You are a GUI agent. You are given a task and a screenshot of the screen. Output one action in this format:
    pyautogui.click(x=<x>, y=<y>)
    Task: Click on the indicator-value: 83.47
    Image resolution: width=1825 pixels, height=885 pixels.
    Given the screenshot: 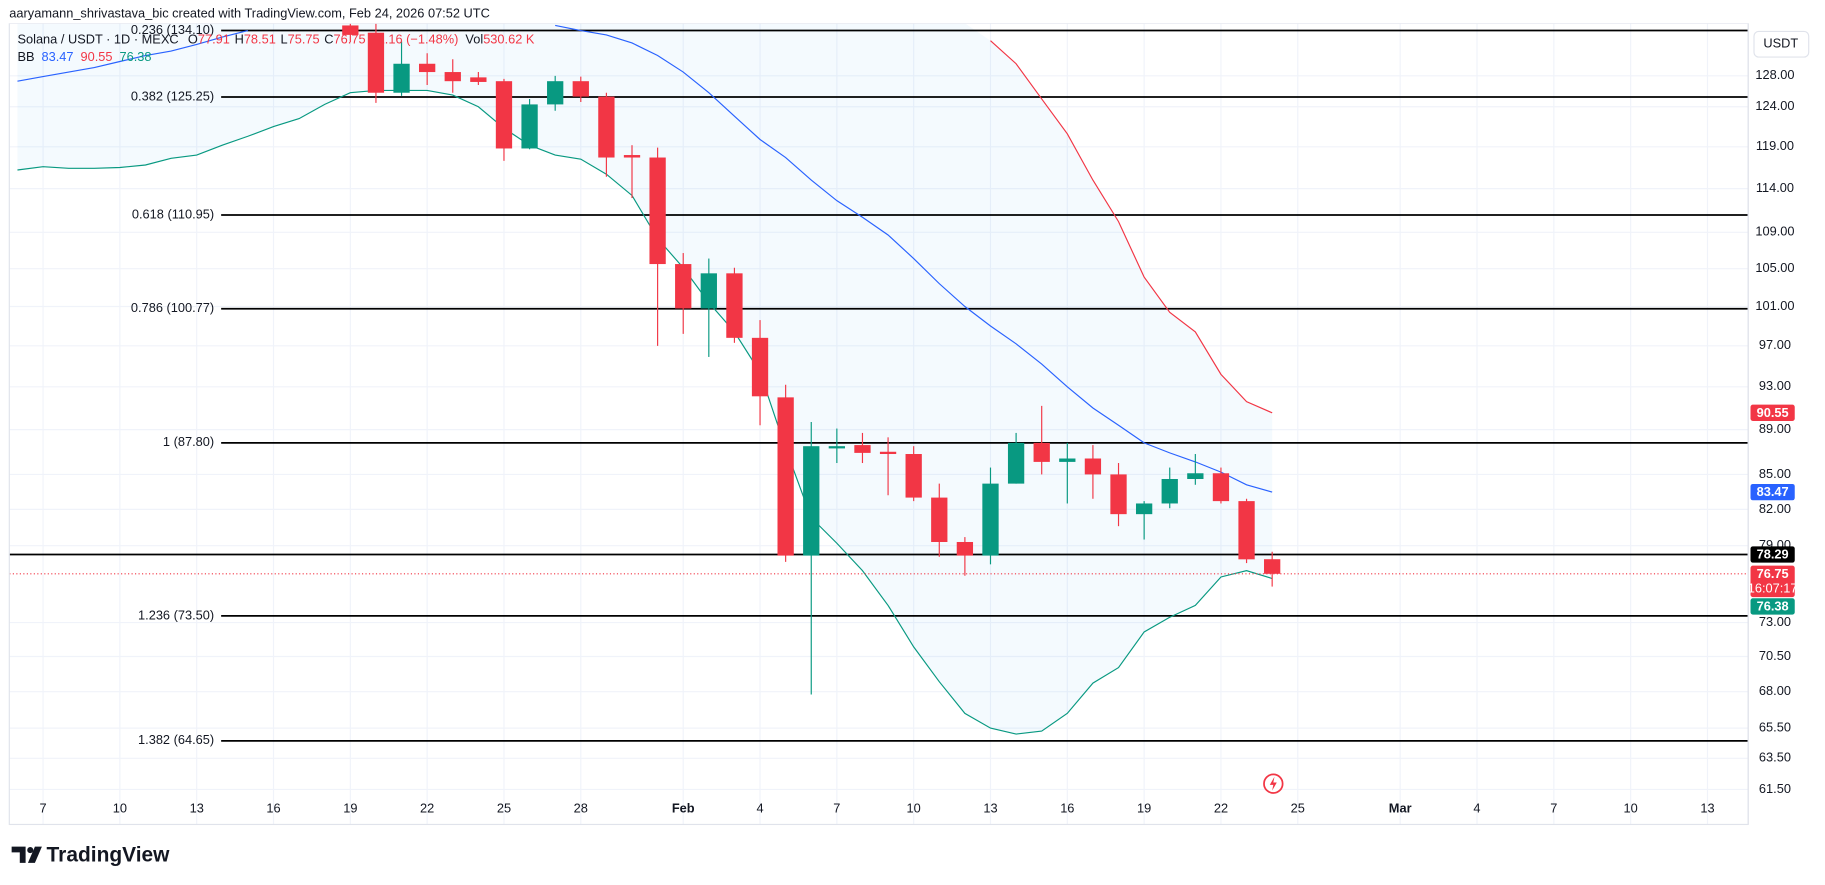 What is the action you would take?
    pyautogui.click(x=58, y=57)
    